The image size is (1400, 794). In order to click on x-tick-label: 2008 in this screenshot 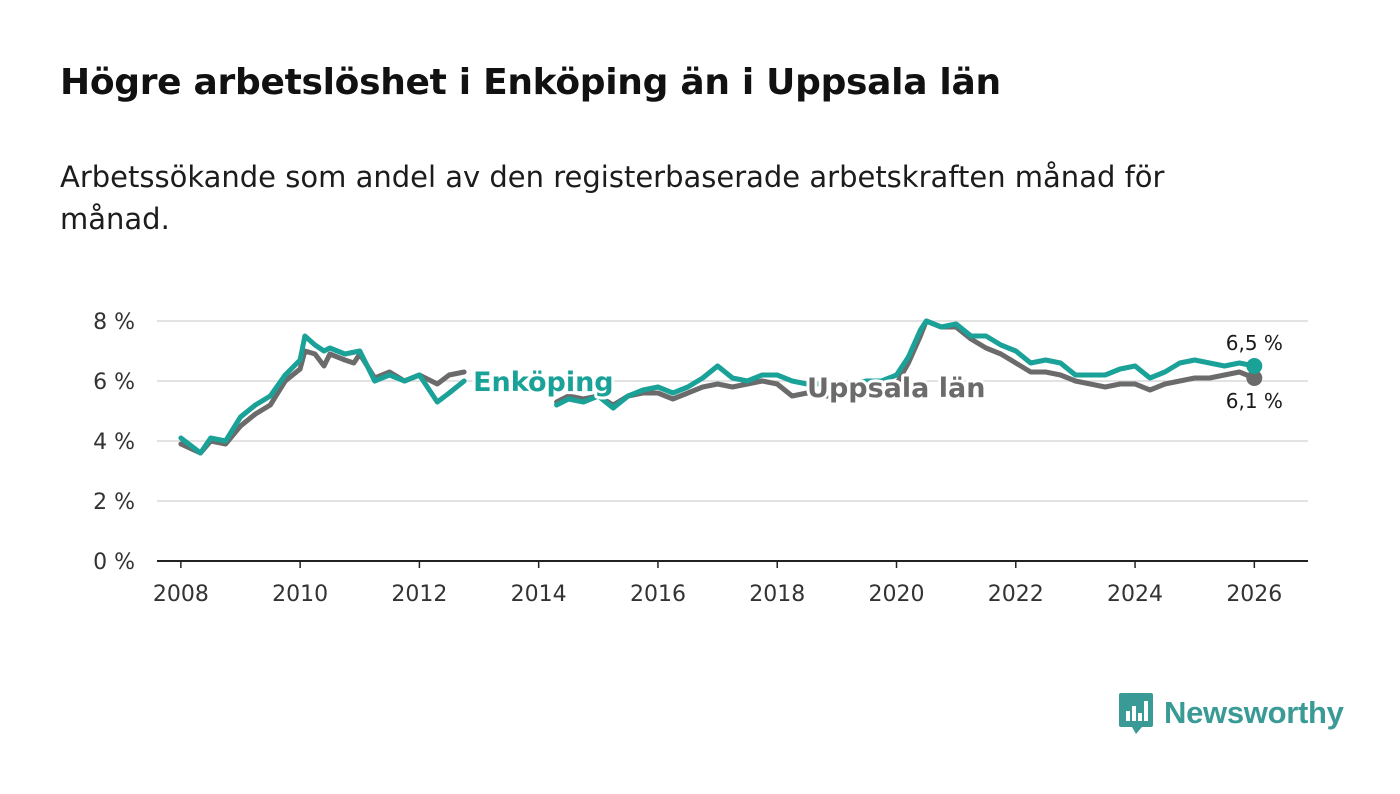, I will do `click(181, 594)`.